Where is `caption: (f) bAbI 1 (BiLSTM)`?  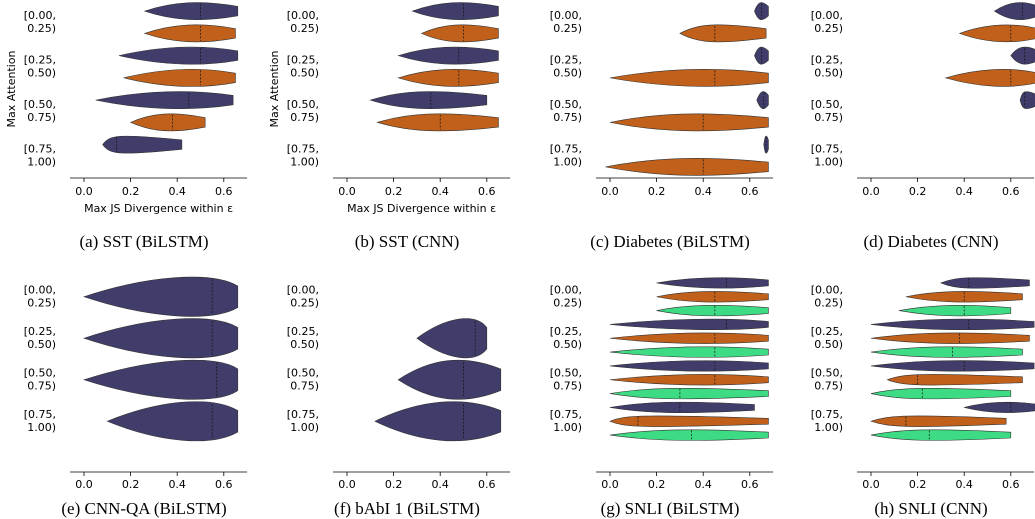
caption: (f) bAbI 1 (BiLSTM) is located at coordinates (407, 508).